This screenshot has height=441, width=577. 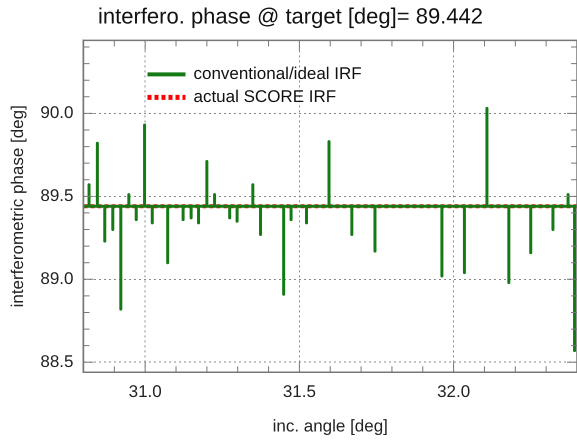 What do you see at coordinates (57, 112) in the screenshot?
I see `y-tick-label: 90.0` at bounding box center [57, 112].